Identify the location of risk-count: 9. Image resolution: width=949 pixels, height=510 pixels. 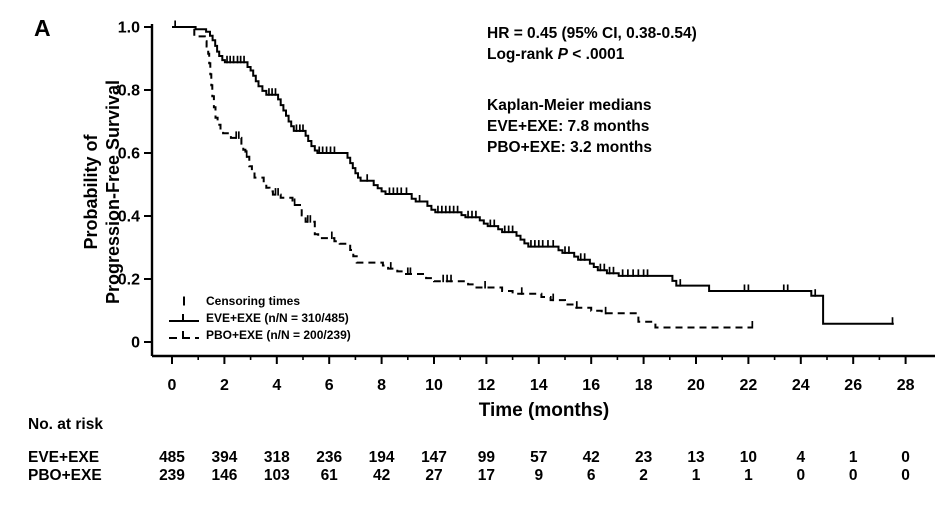
(539, 475).